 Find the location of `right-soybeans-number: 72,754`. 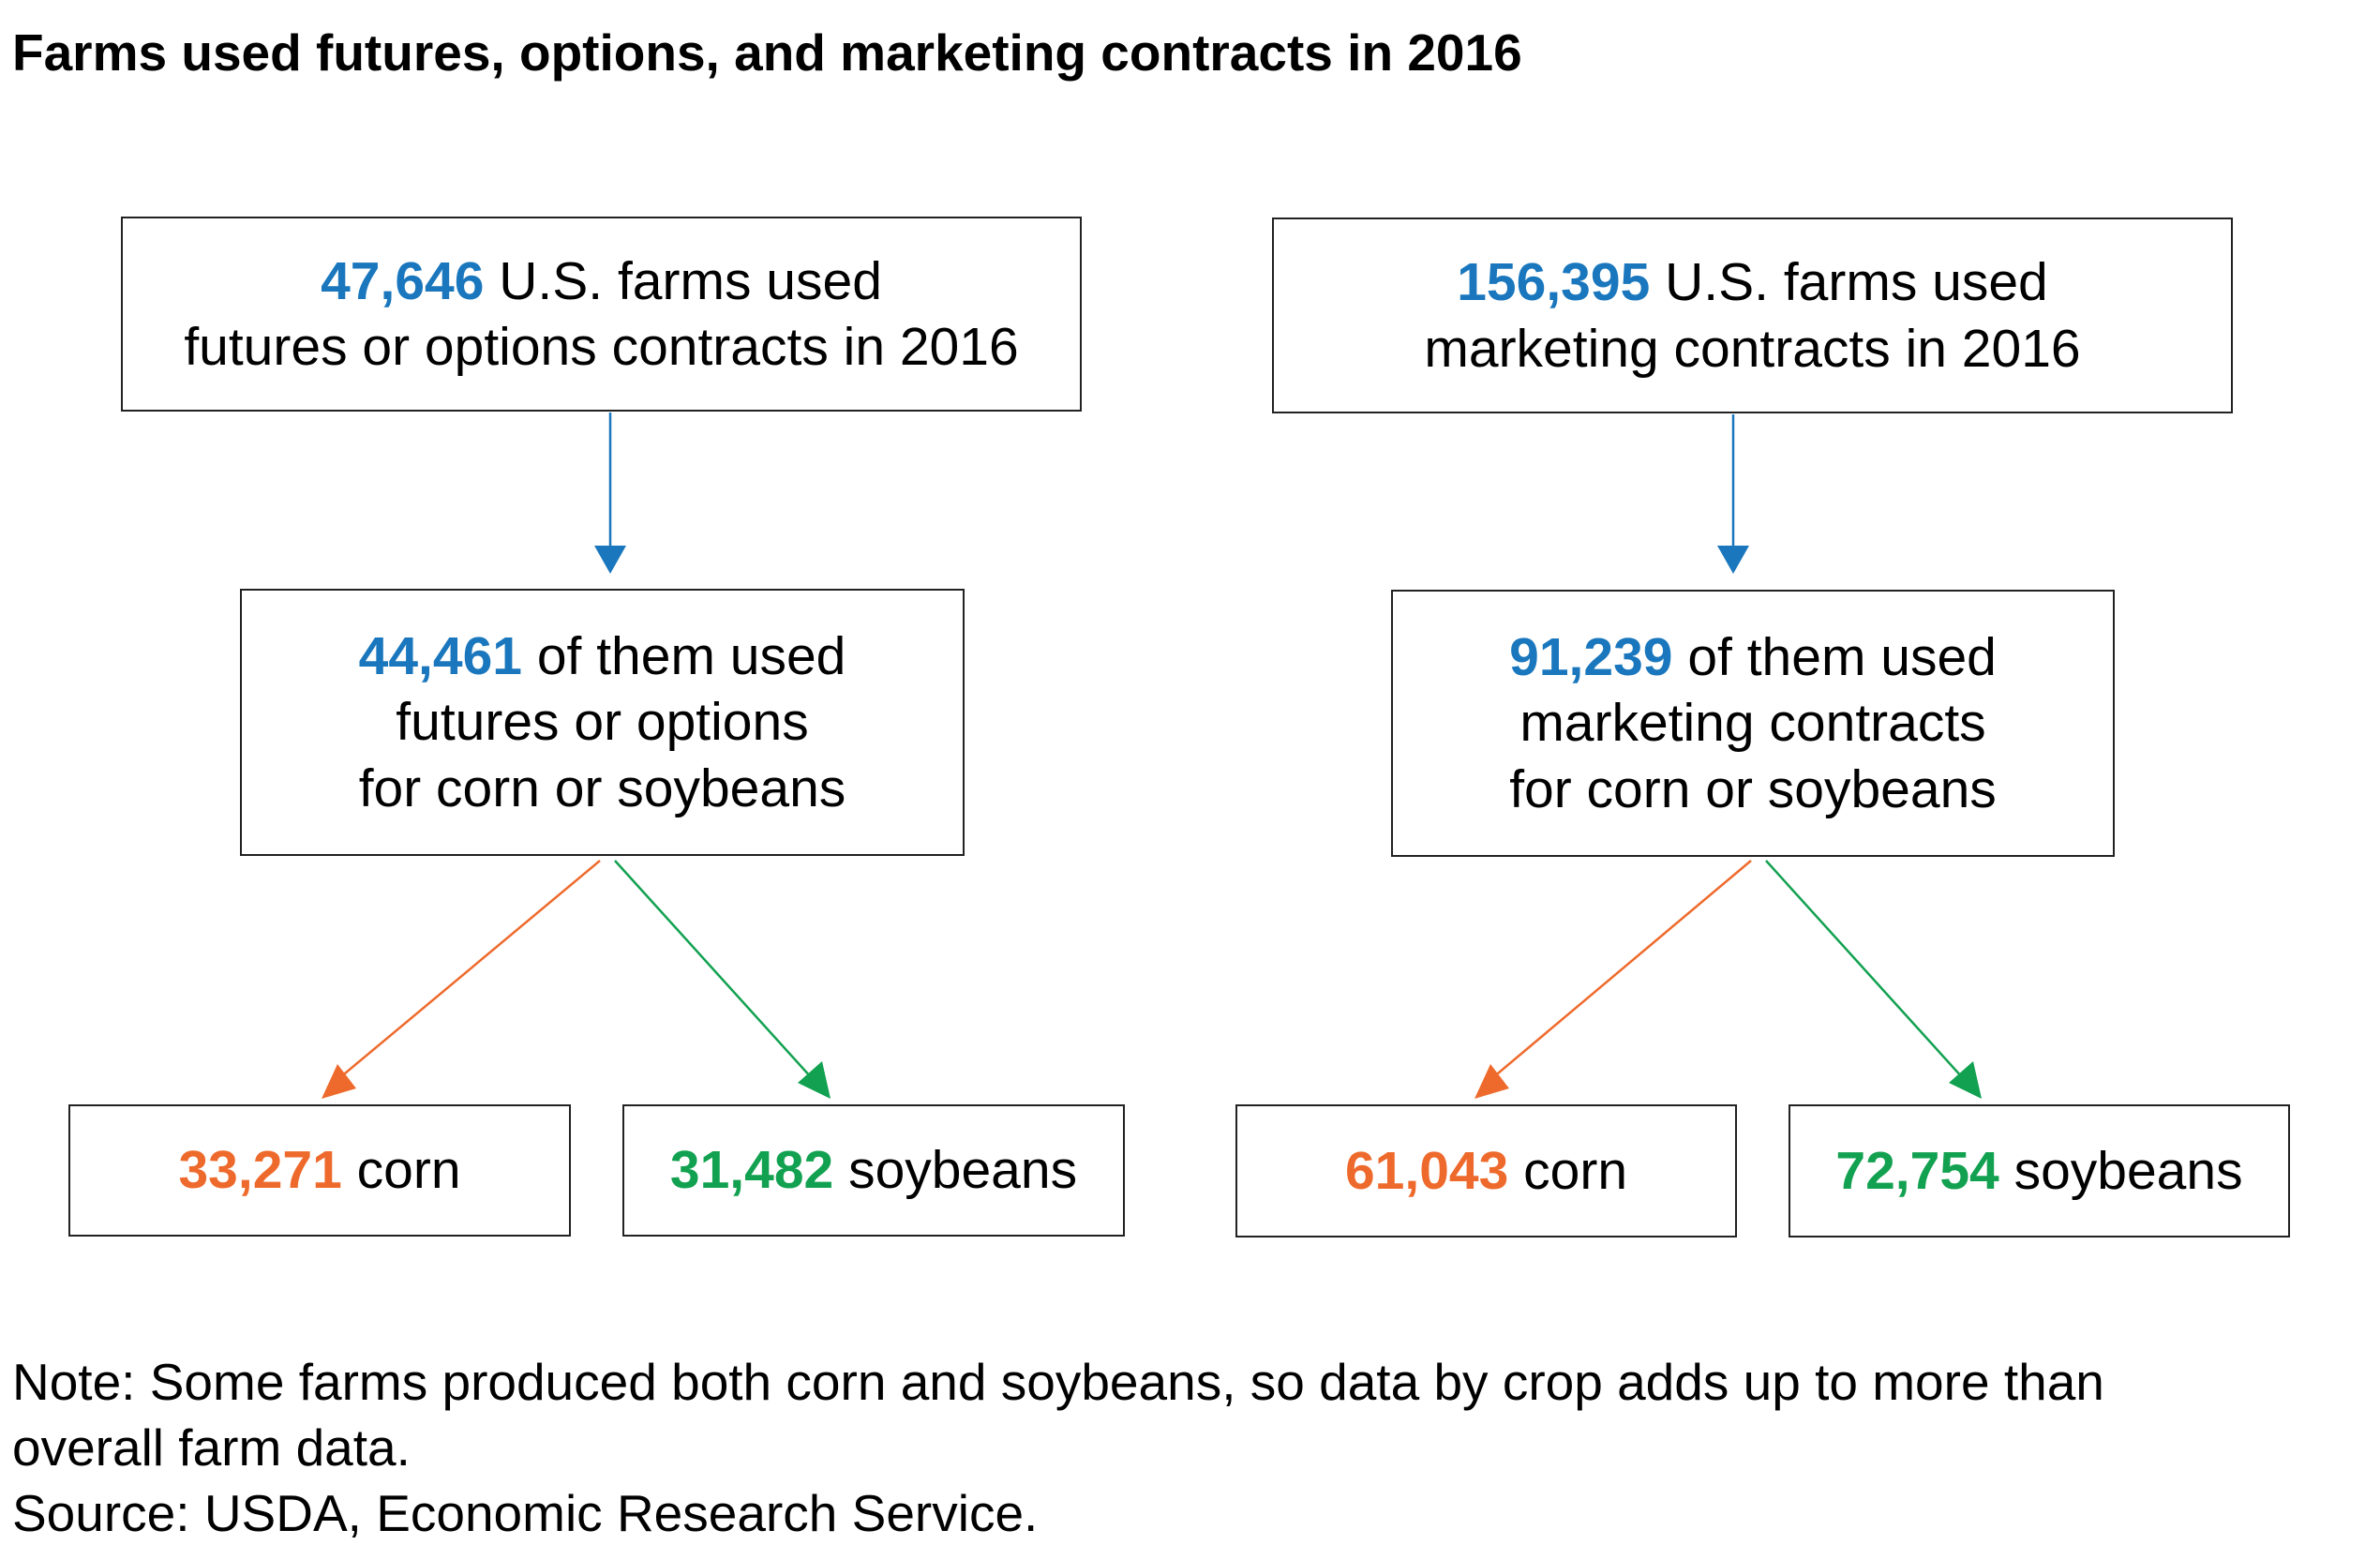

right-soybeans-number: 72,754 is located at coordinates (1917, 1170).